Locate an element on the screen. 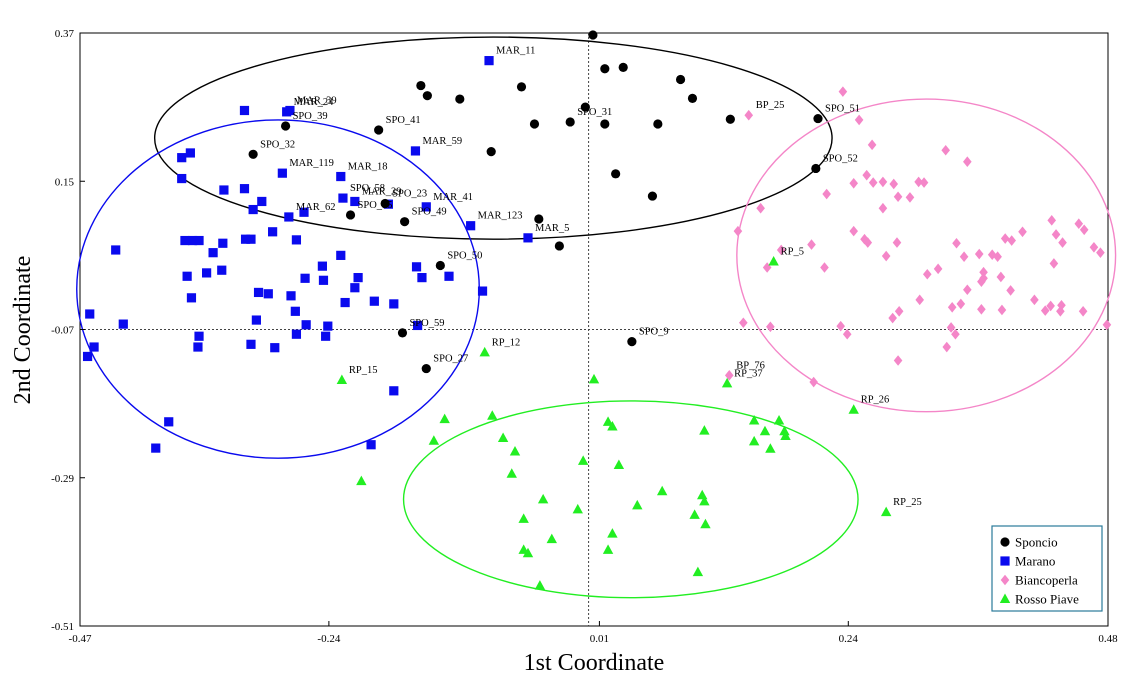 The image size is (1123, 677). point-label: MAR_29 is located at coordinates (382, 191).